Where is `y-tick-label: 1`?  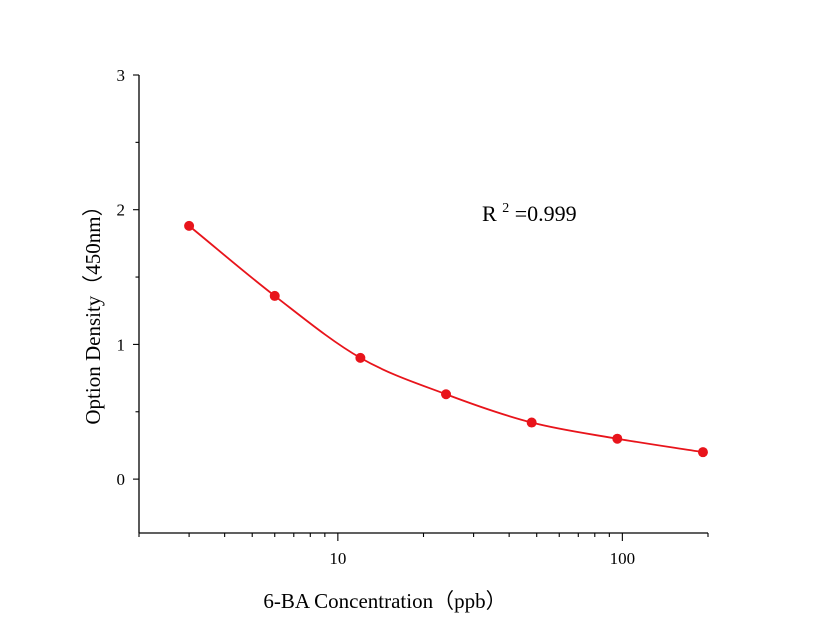 y-tick-label: 1 is located at coordinates (121, 344).